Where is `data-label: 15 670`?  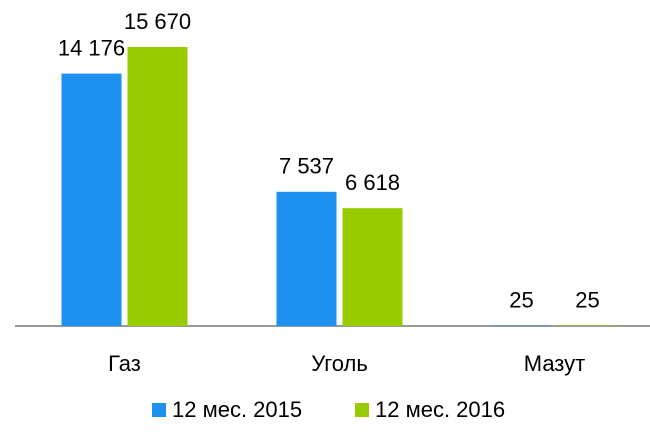
data-label: 15 670 is located at coordinates (157, 21).